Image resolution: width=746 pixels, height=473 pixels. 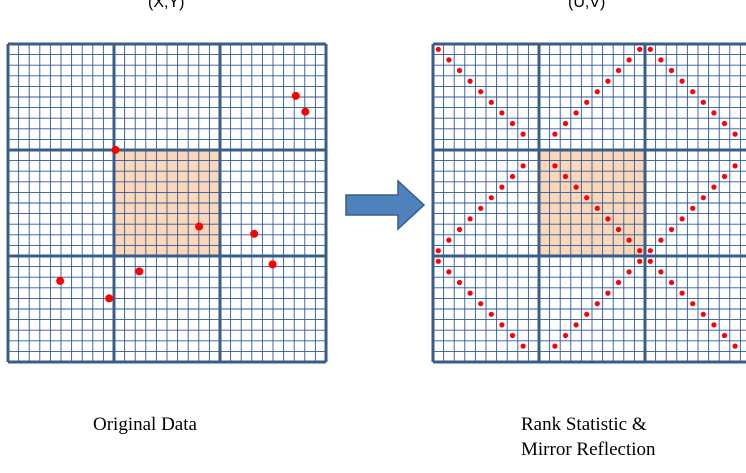 What do you see at coordinates (166, 5) in the screenshot?
I see `left-panel-title: (X,Y)` at bounding box center [166, 5].